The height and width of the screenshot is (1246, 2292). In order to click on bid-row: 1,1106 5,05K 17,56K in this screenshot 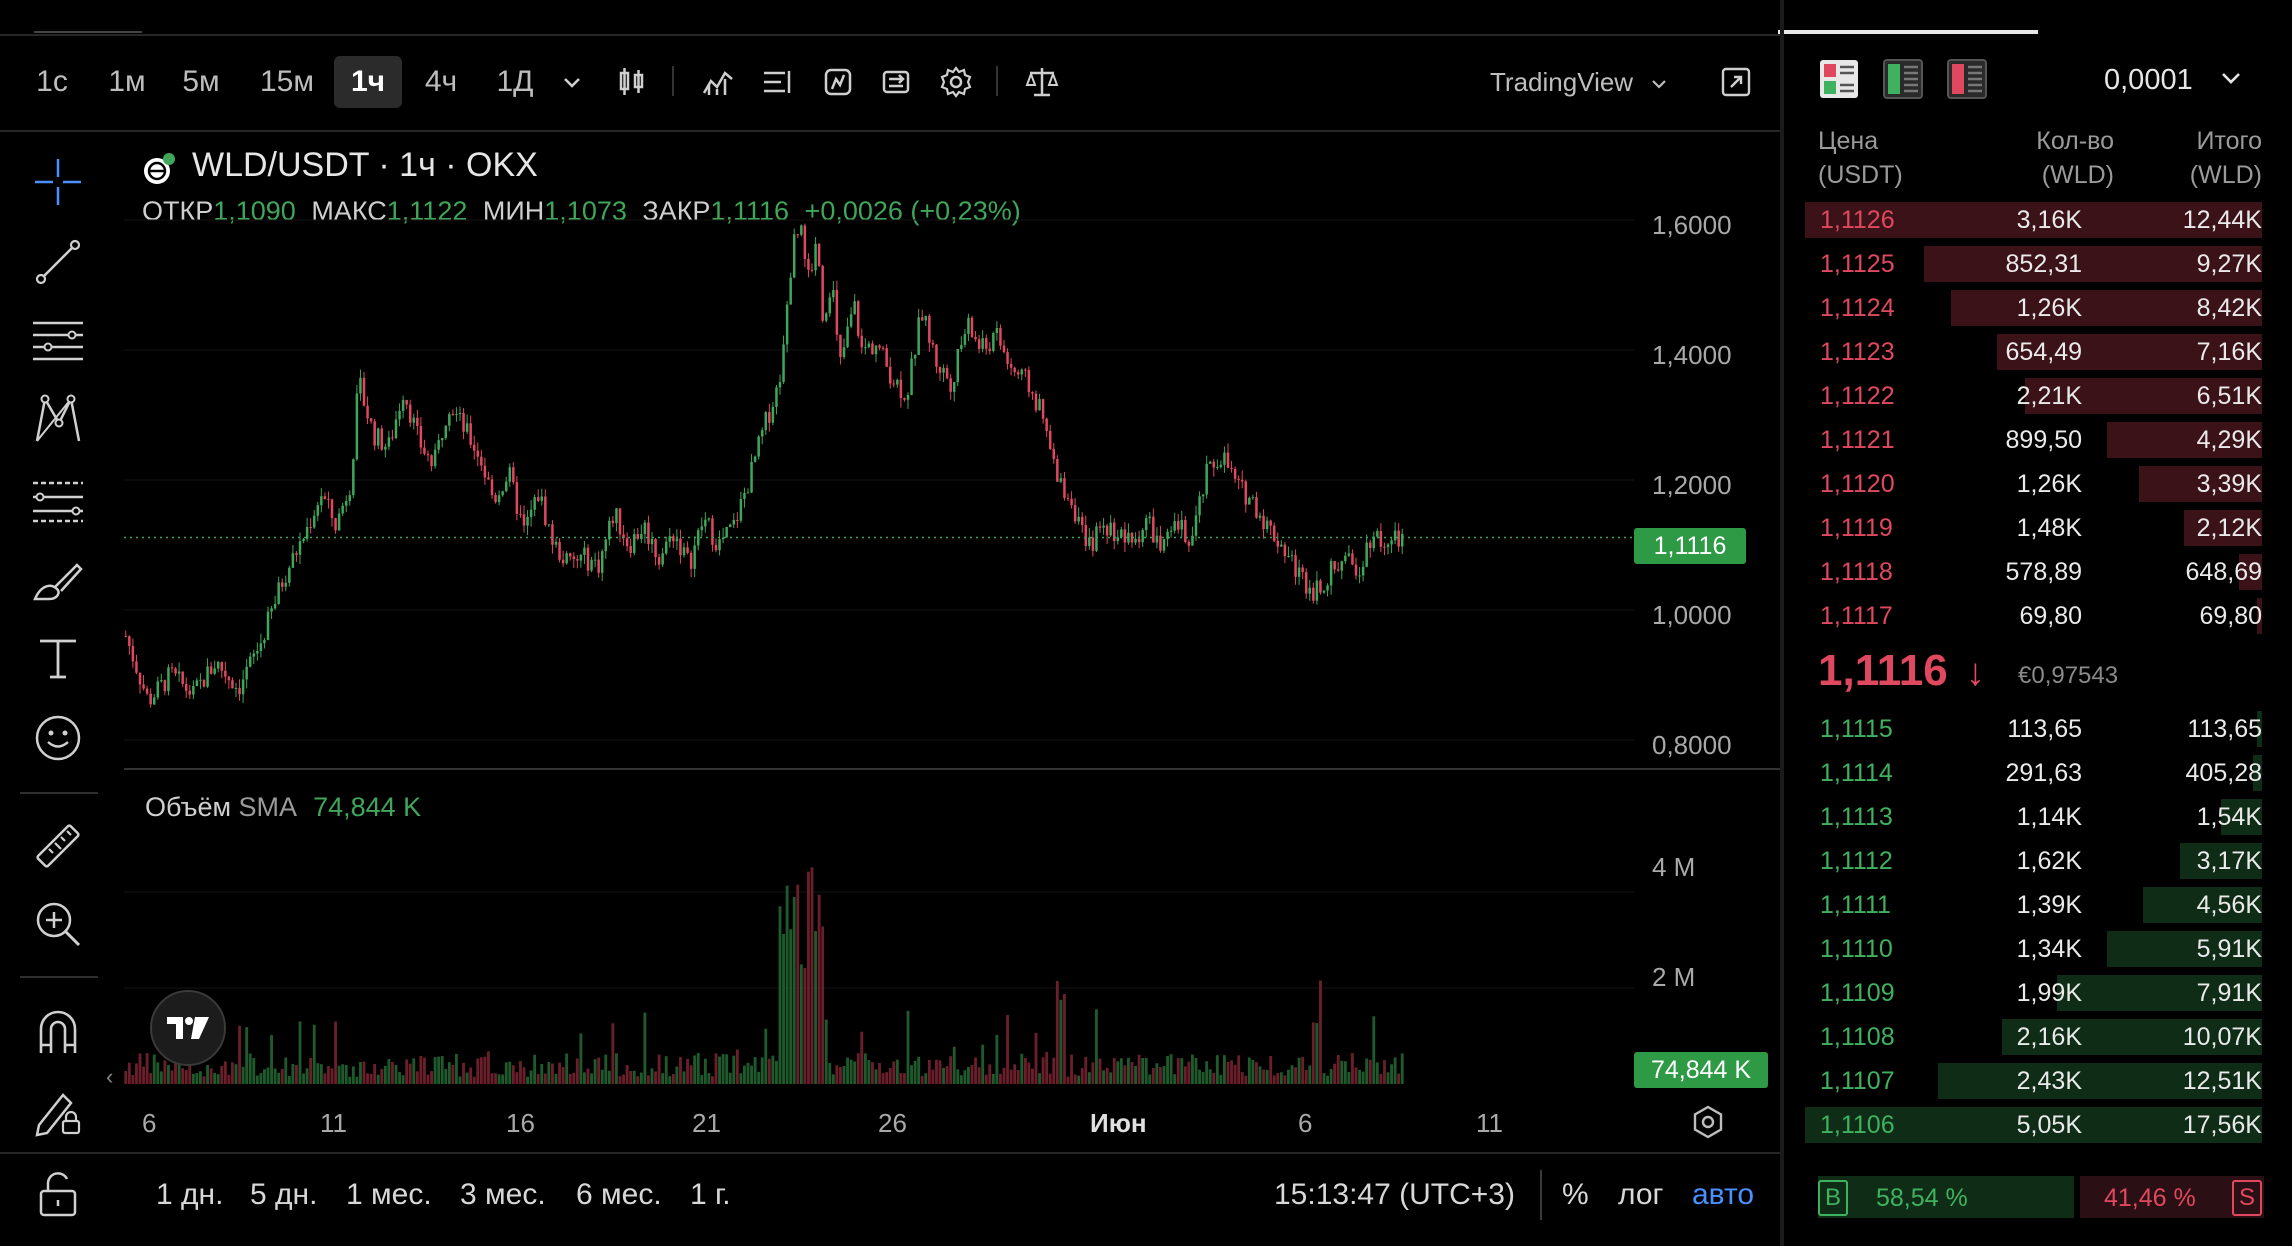, I will do `click(2029, 1125)`.